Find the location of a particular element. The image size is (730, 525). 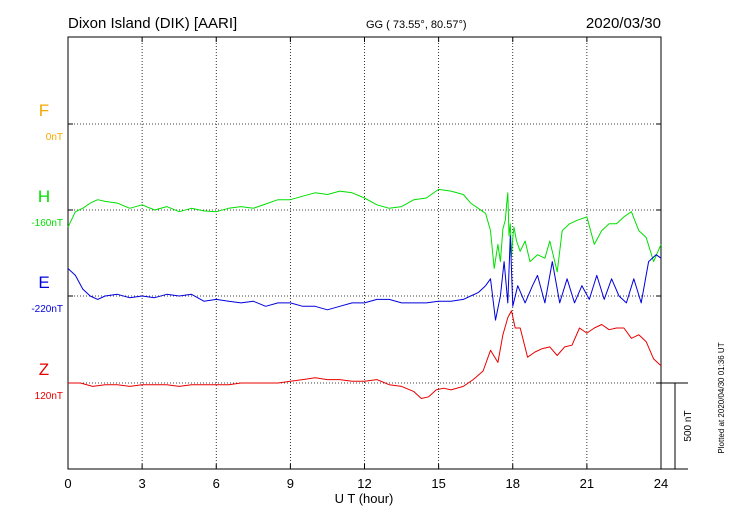

x-tick-label: 24 is located at coordinates (661, 483).